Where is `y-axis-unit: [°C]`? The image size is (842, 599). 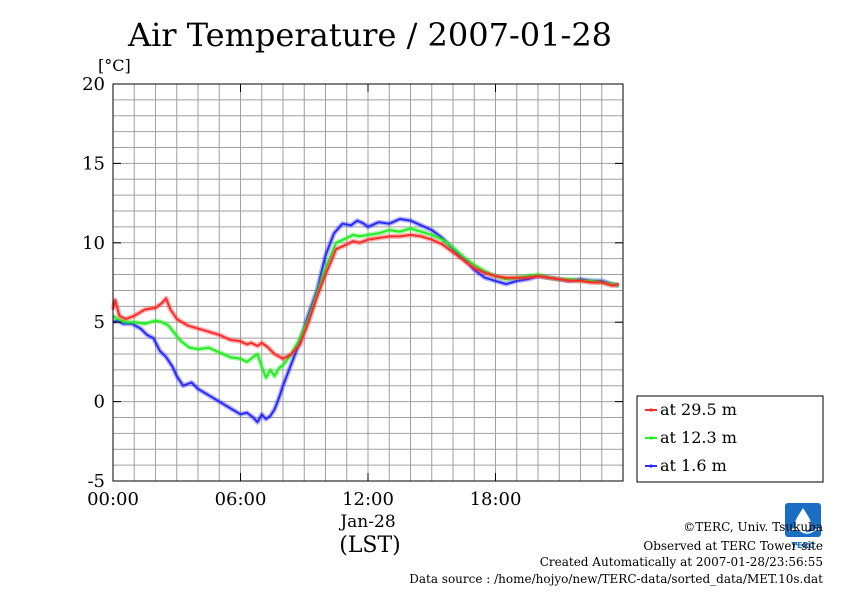 y-axis-unit: [°C] is located at coordinates (114, 65).